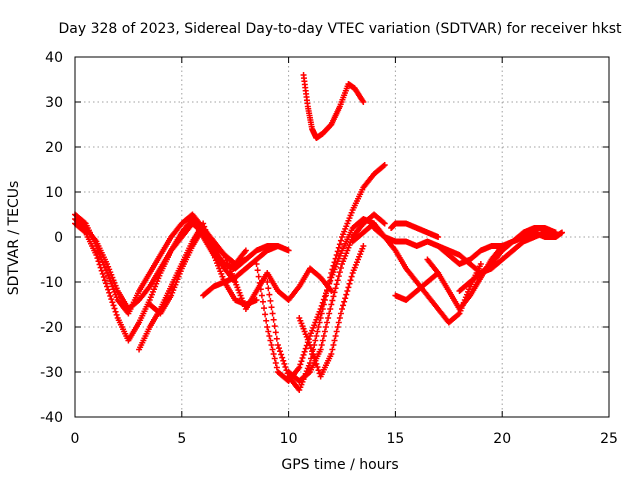 The width and height of the screenshot is (640, 480). I want to click on x-tick-label: 20, so click(502, 439).